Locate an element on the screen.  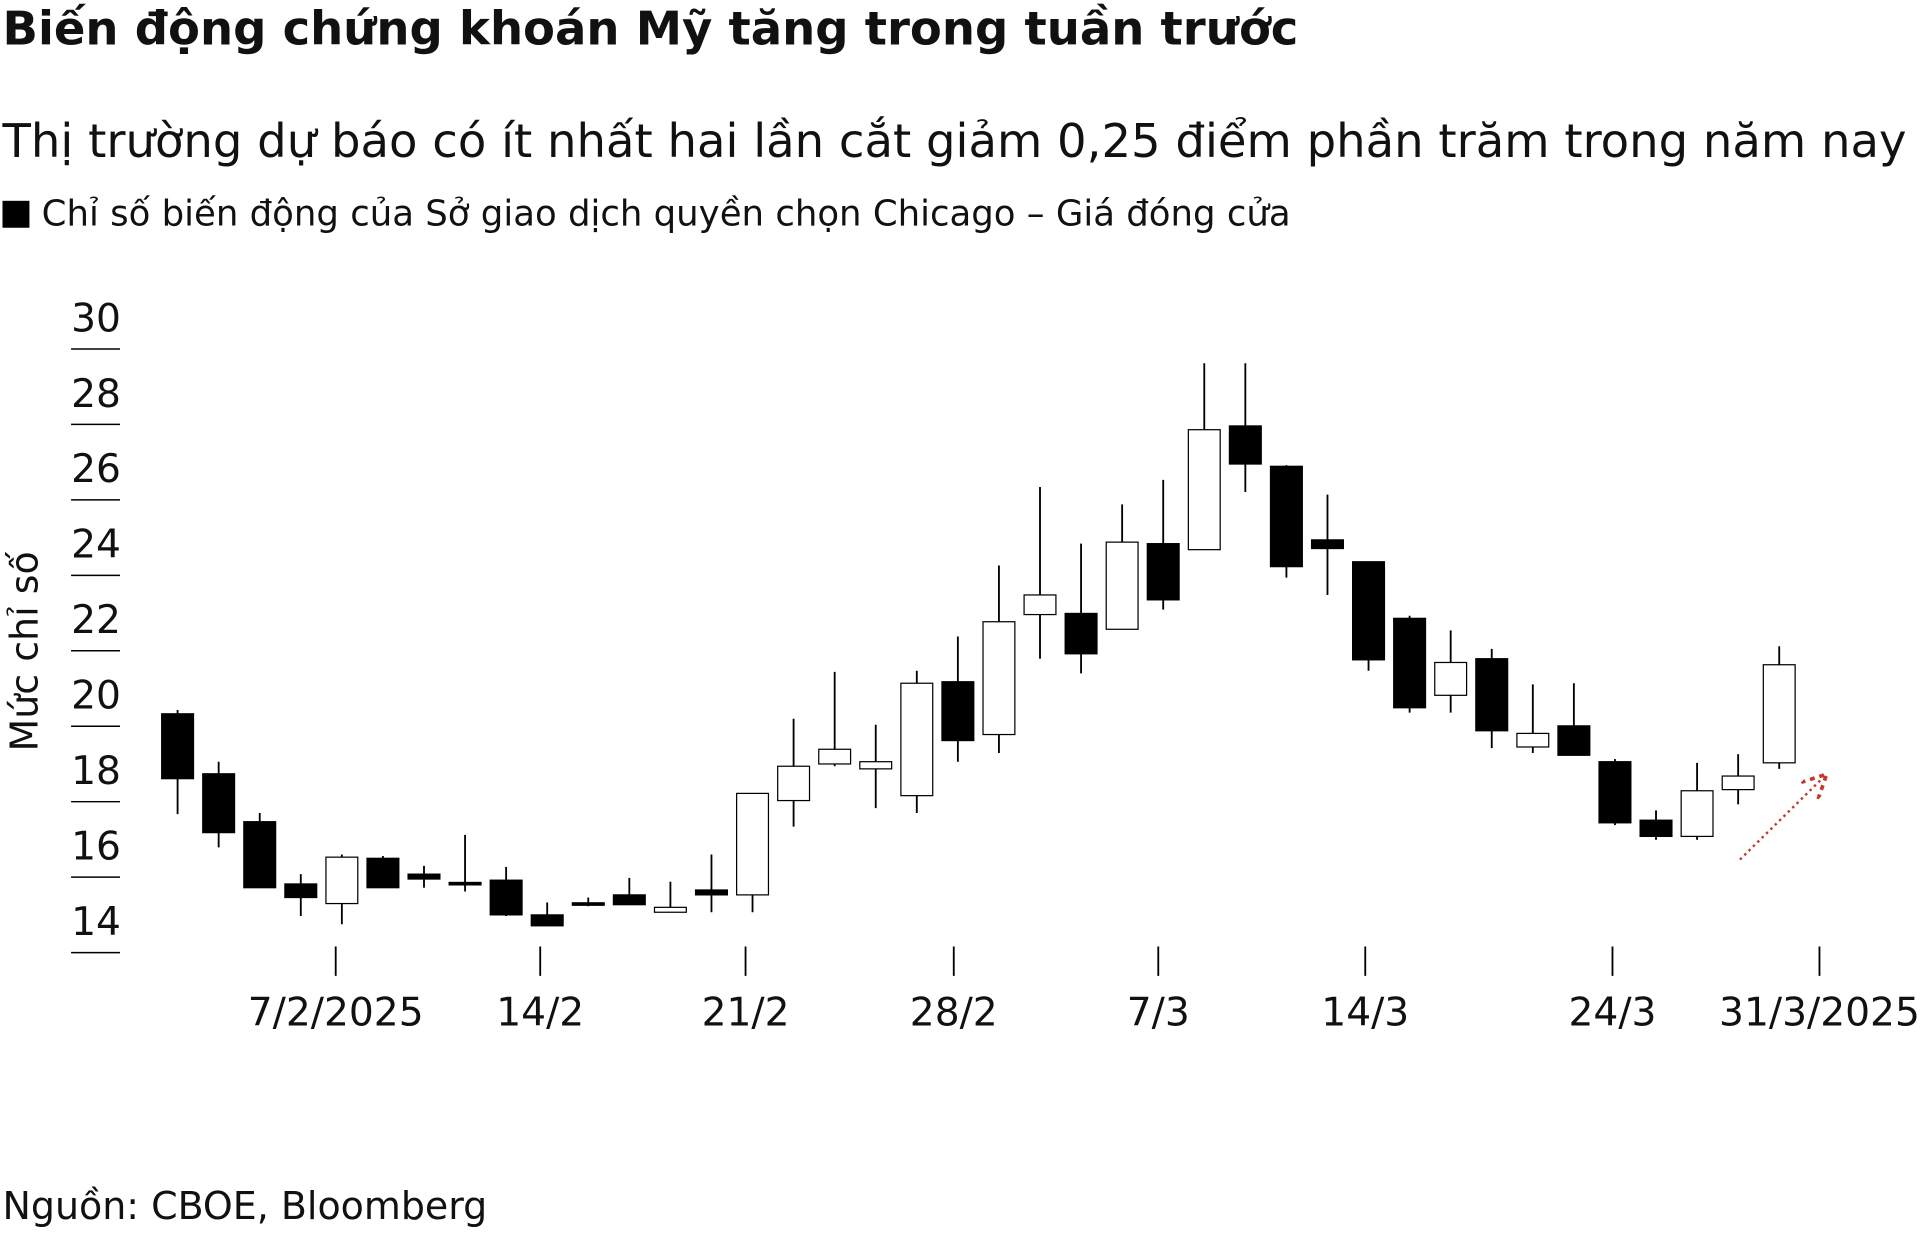
annotation-arrow is located at coordinates (1781, 819).